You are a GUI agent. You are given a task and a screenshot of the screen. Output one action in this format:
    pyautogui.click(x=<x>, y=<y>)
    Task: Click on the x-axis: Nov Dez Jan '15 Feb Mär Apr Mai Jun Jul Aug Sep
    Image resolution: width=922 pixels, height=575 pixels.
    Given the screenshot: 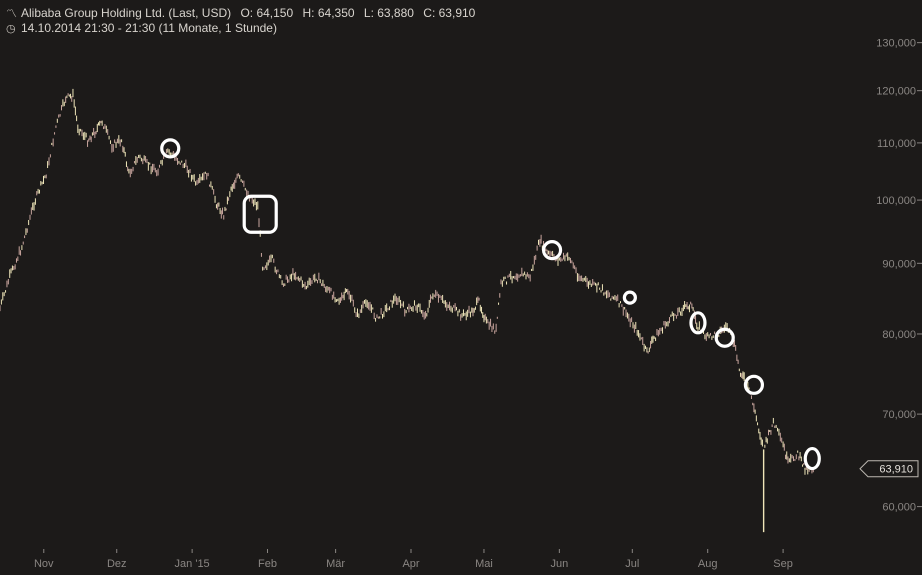 What is the action you would take?
    pyautogui.click(x=413, y=559)
    